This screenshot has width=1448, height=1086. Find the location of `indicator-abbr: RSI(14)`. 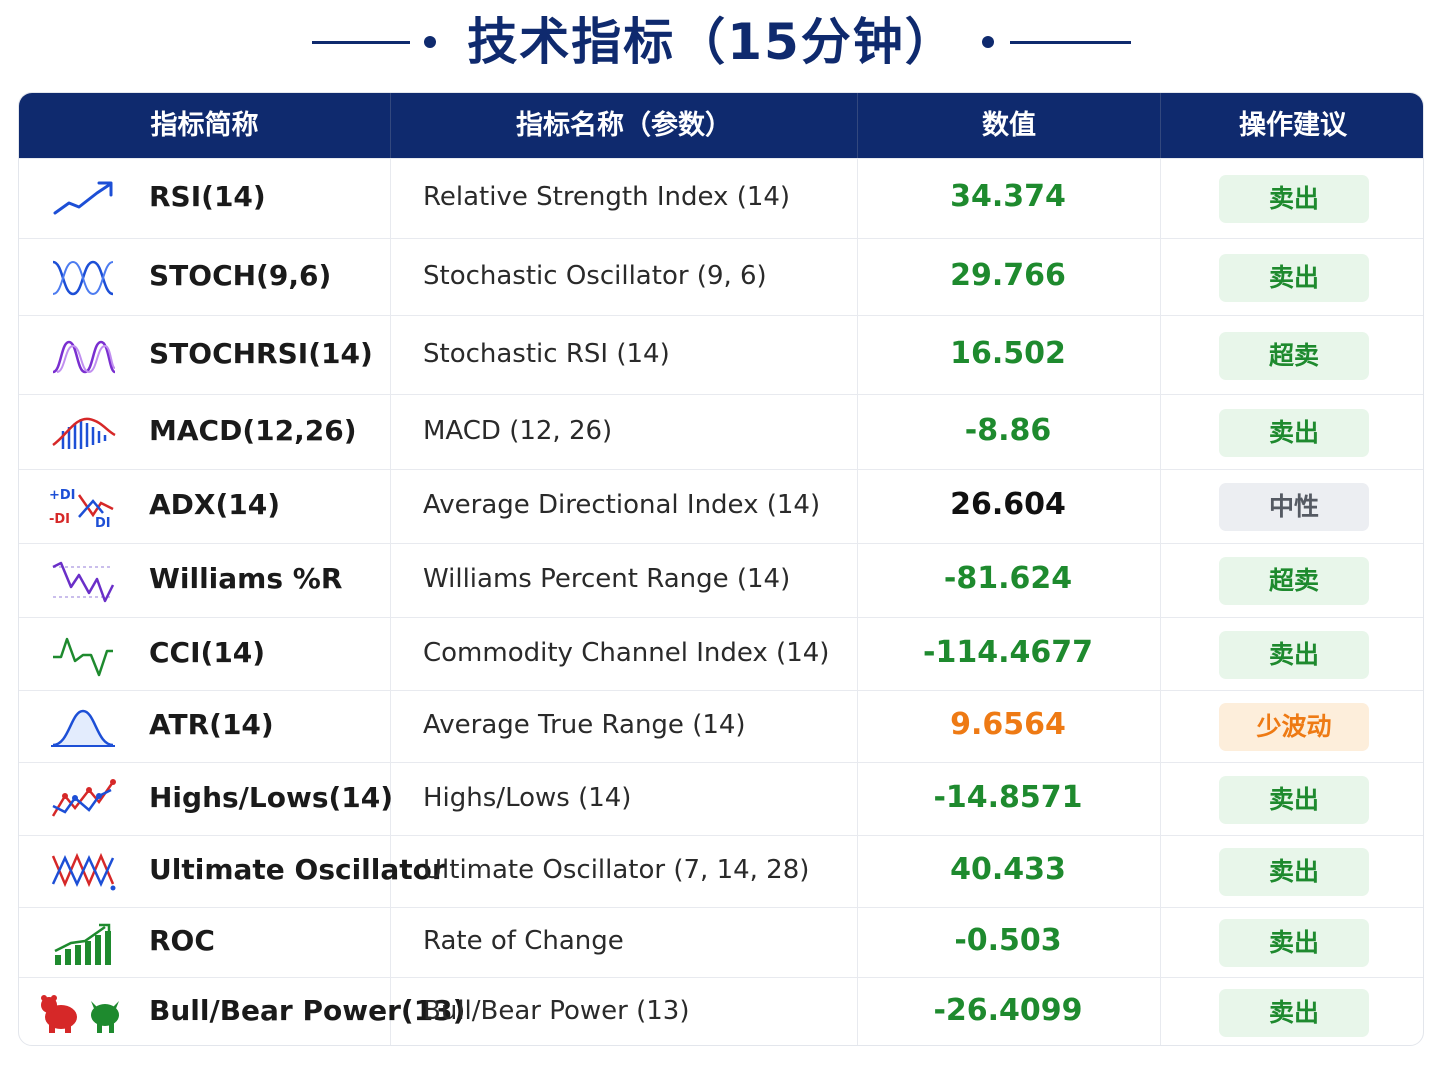

indicator-abbr: RSI(14) is located at coordinates (207, 196).